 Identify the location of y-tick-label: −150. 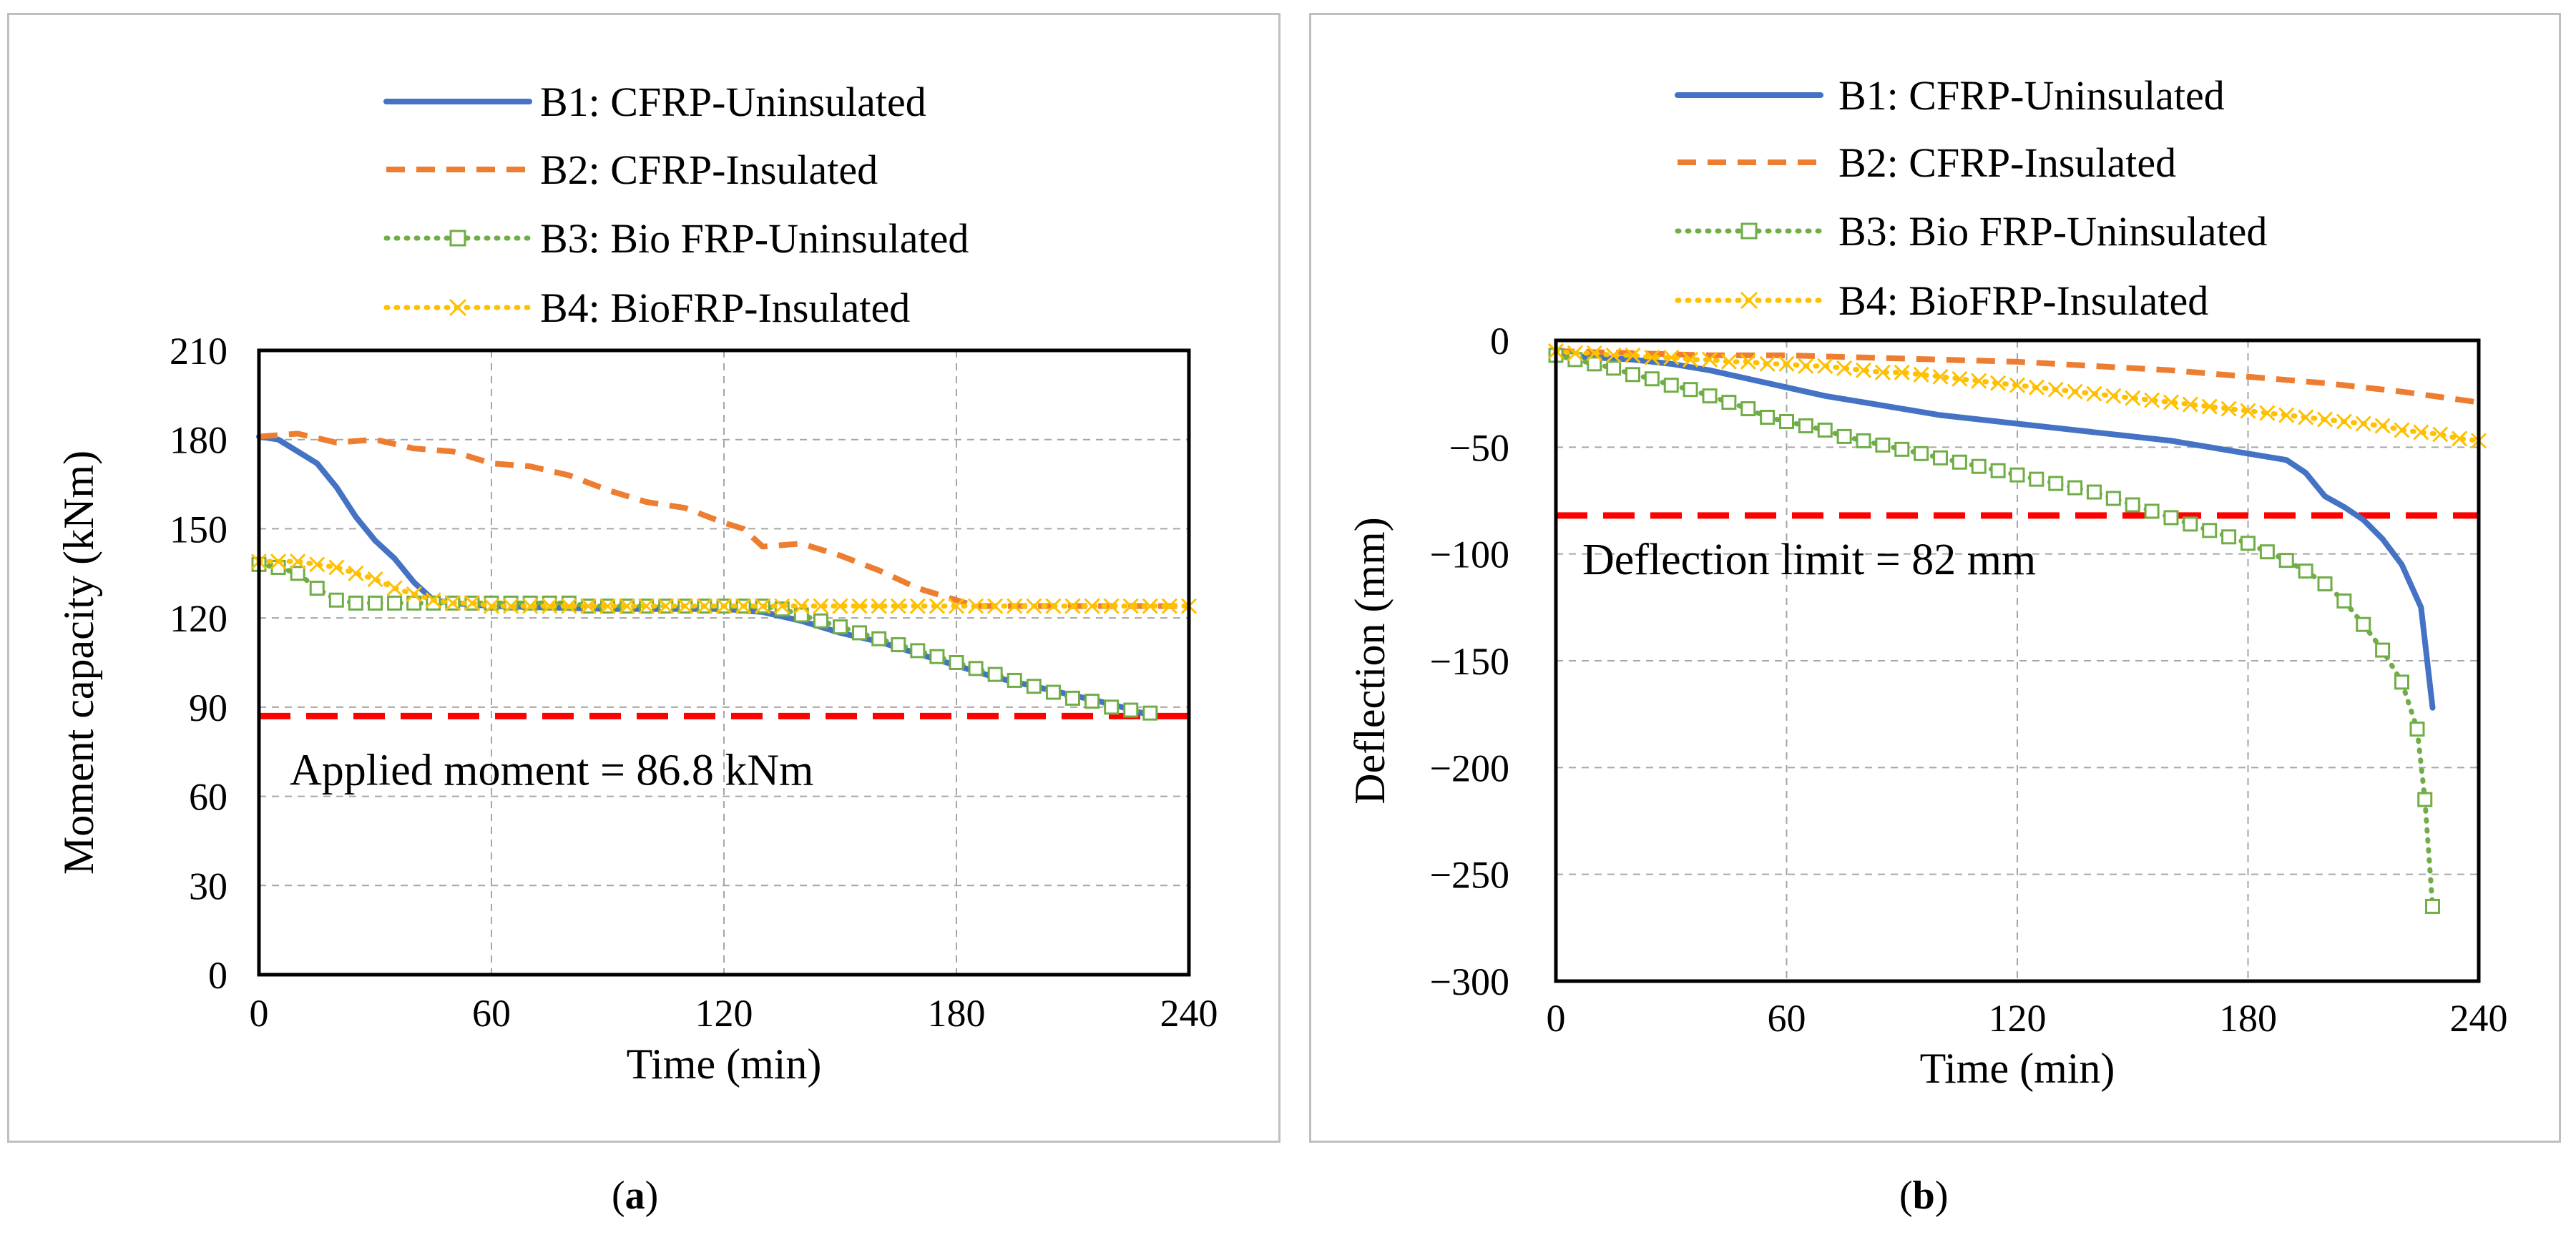
(1469, 661).